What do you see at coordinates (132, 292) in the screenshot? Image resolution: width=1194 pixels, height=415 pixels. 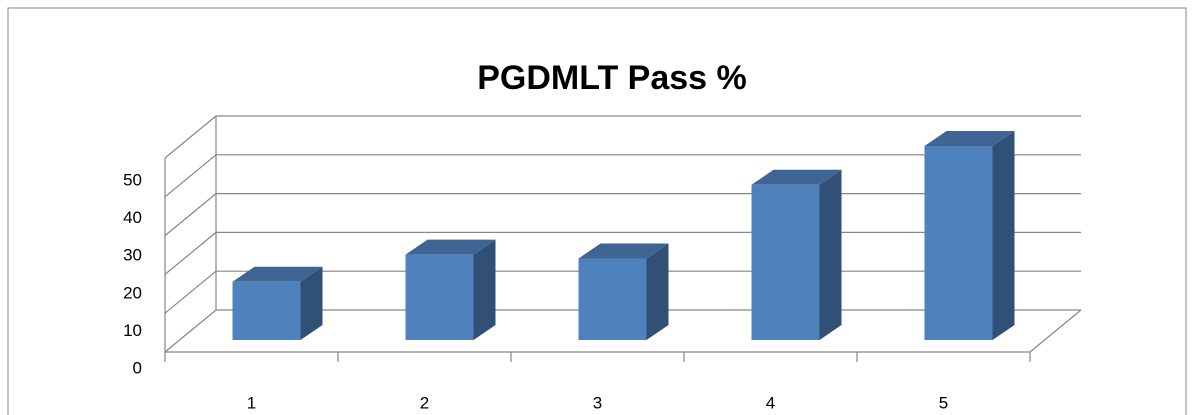 I see `y-tick-label: 20` at bounding box center [132, 292].